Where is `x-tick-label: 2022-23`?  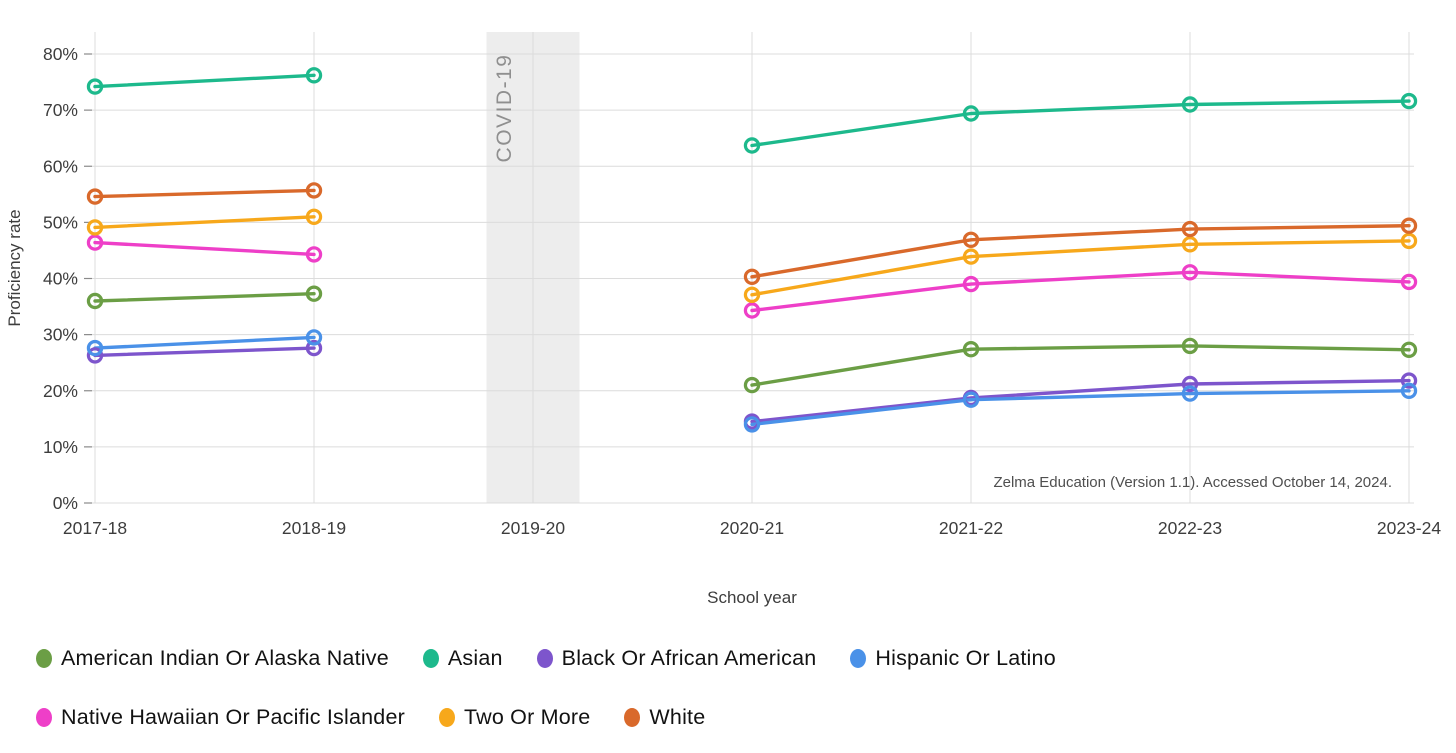
x-tick-label: 2022-23 is located at coordinates (1190, 528).